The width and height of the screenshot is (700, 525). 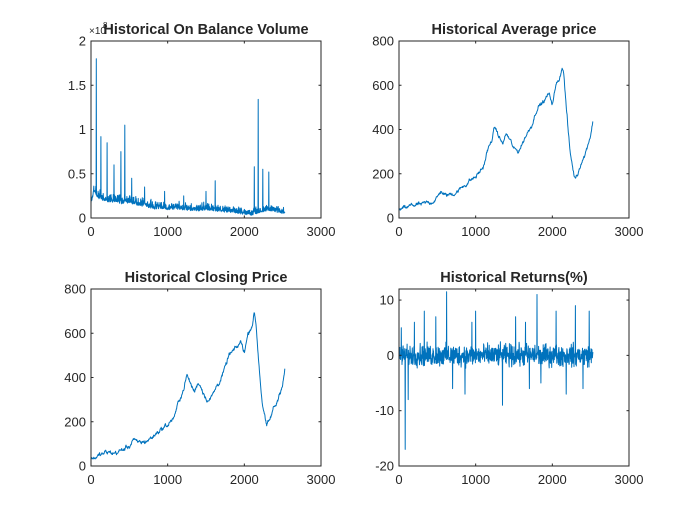 What do you see at coordinates (384, 410) in the screenshot?
I see `y-tick-label: -10` at bounding box center [384, 410].